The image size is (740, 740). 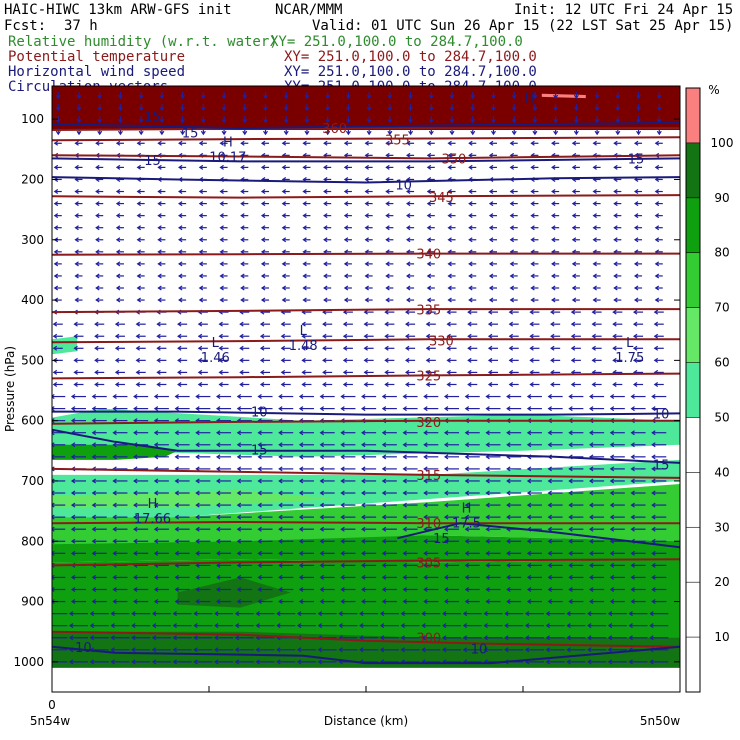 I want to click on wind-label: 15, so click(x=661, y=466).